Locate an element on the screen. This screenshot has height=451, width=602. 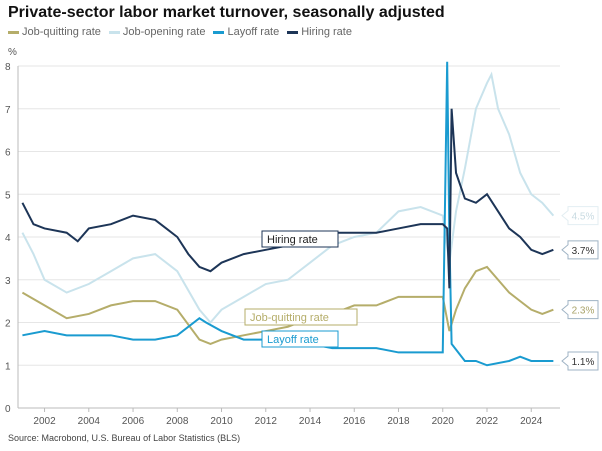
y-tick-label: 8 is located at coordinates (8, 67).